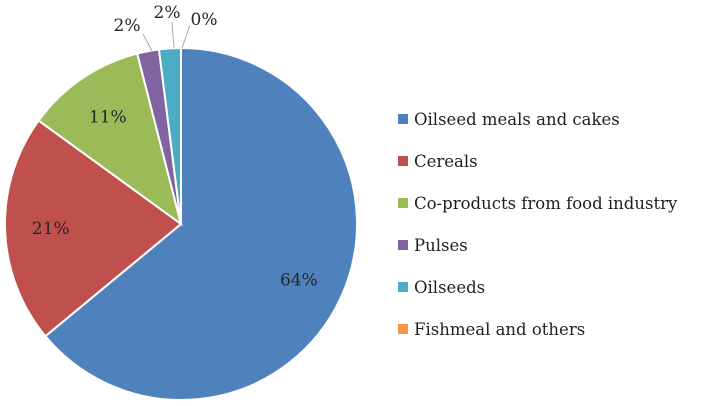 This screenshot has width=709, height=406. What do you see at coordinates (110, 139) in the screenshot?
I see `slice-co-products-from-food-industry` at bounding box center [110, 139].